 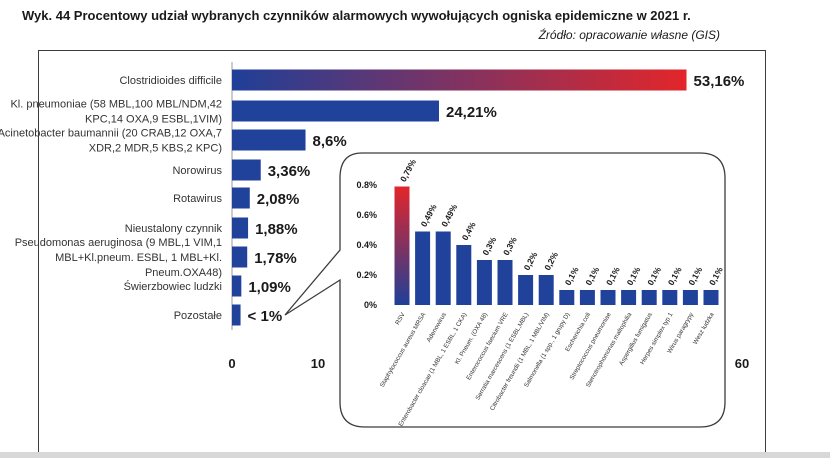 What do you see at coordinates (330, 141) in the screenshot?
I see `main-data-label: 8,6%` at bounding box center [330, 141].